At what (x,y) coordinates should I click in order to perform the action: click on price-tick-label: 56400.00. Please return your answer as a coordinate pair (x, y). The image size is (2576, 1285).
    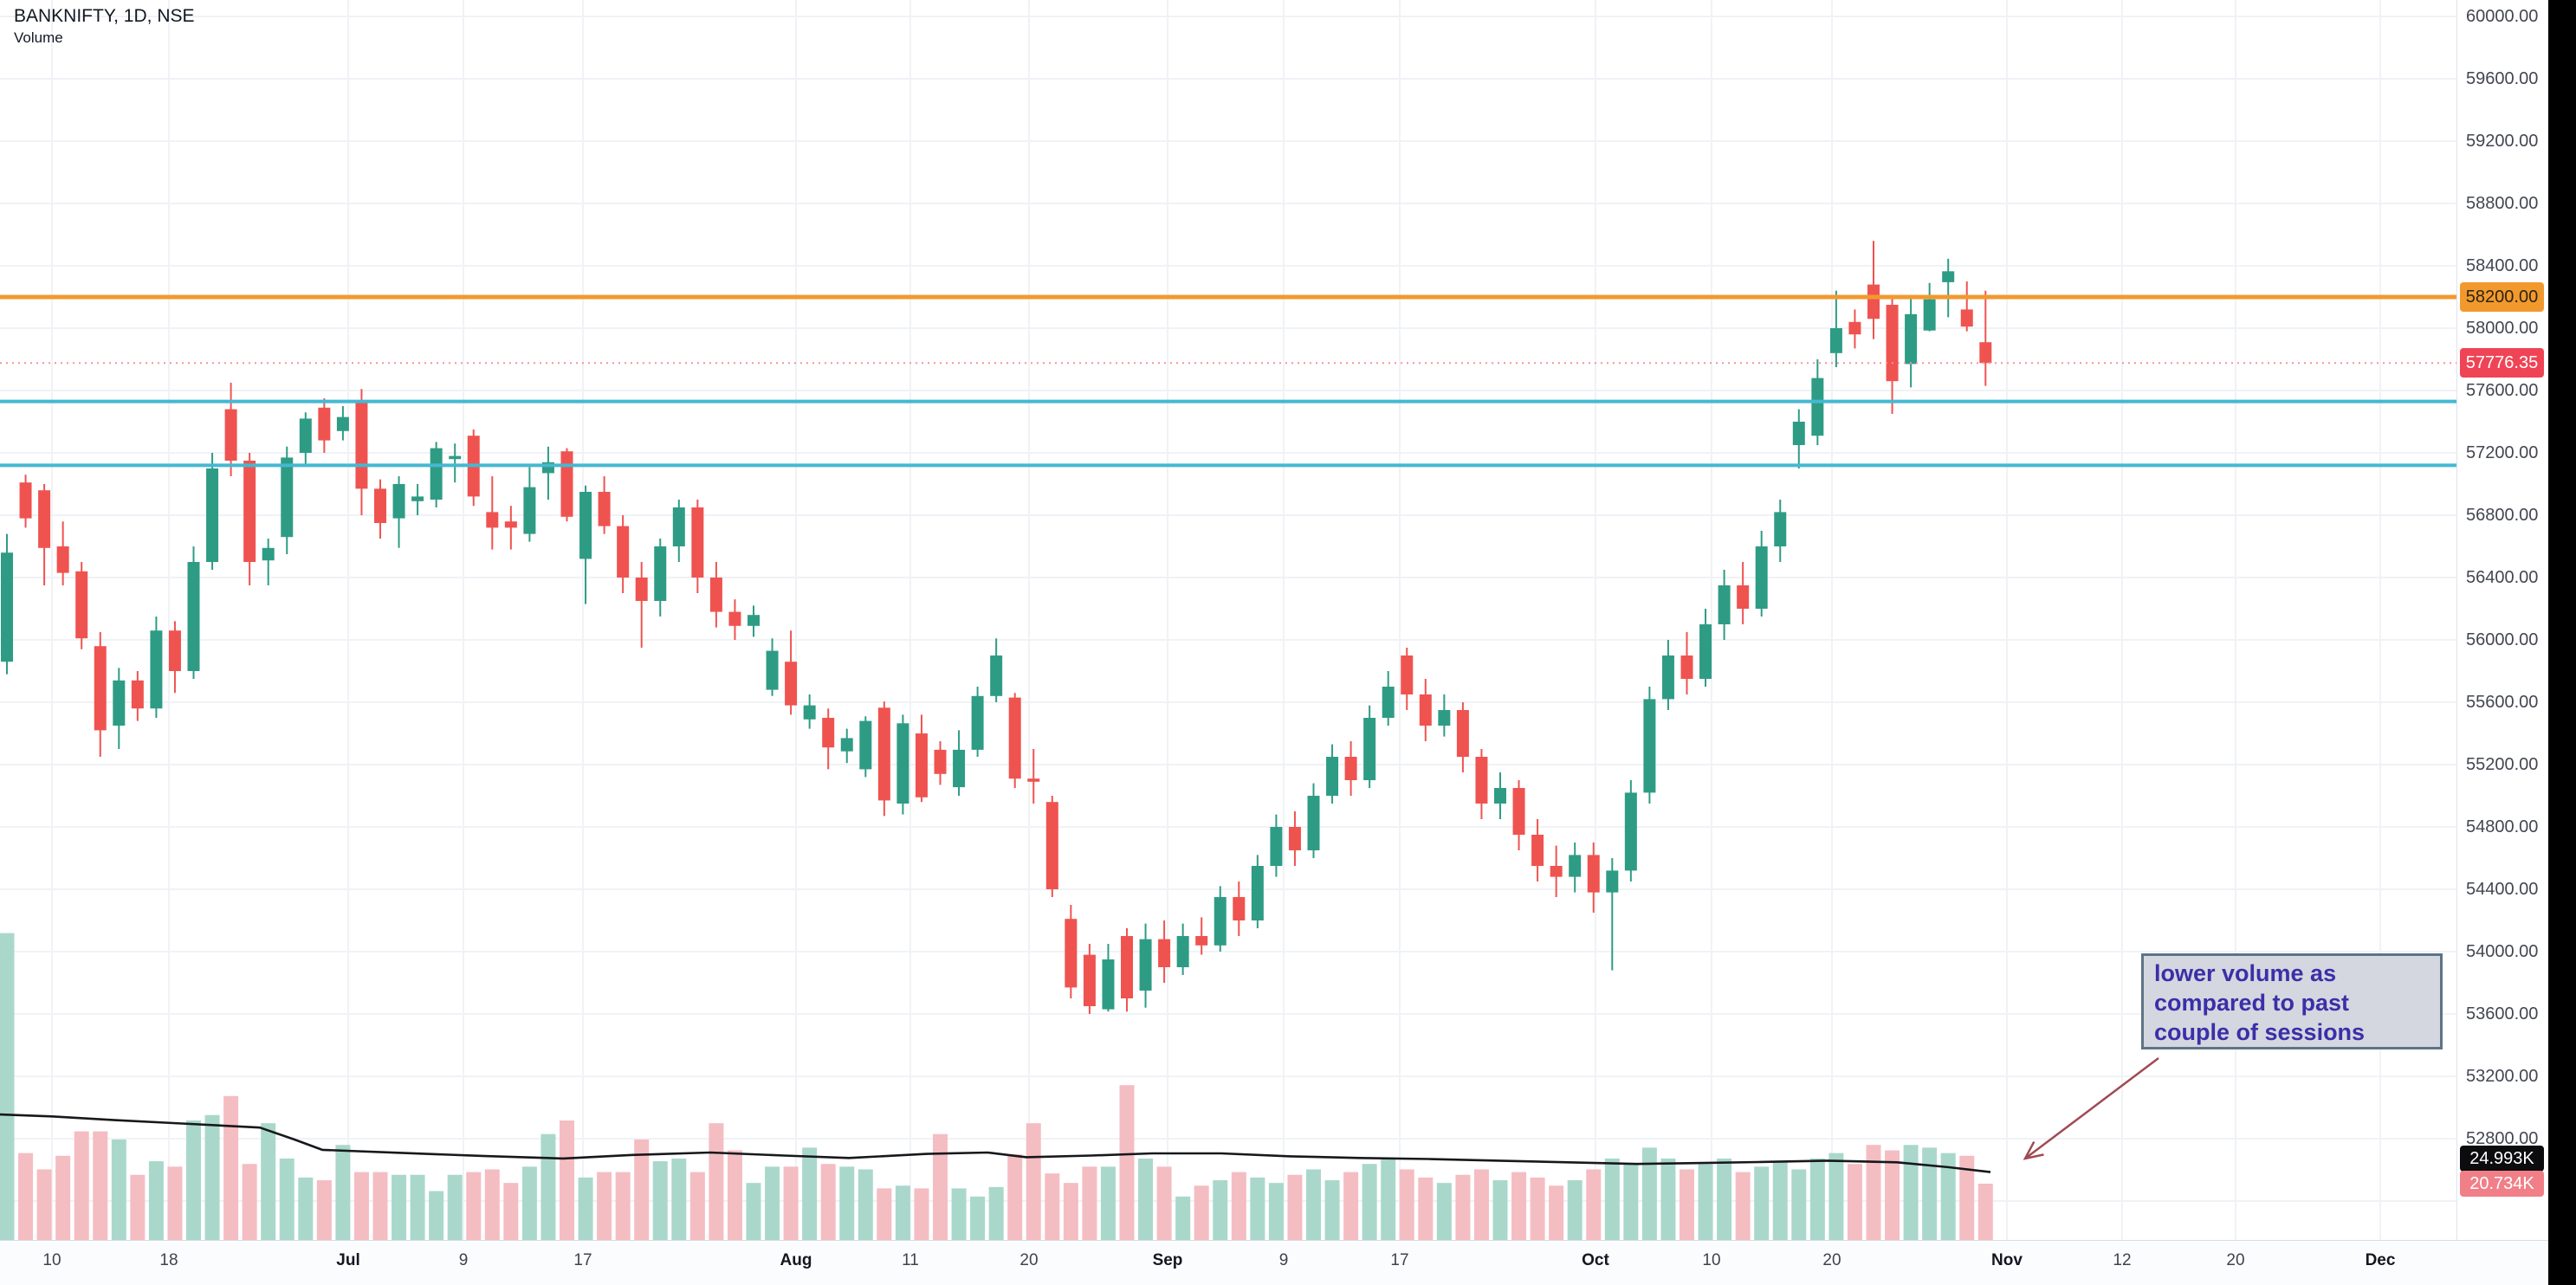
    Looking at the image, I should click on (2502, 577).